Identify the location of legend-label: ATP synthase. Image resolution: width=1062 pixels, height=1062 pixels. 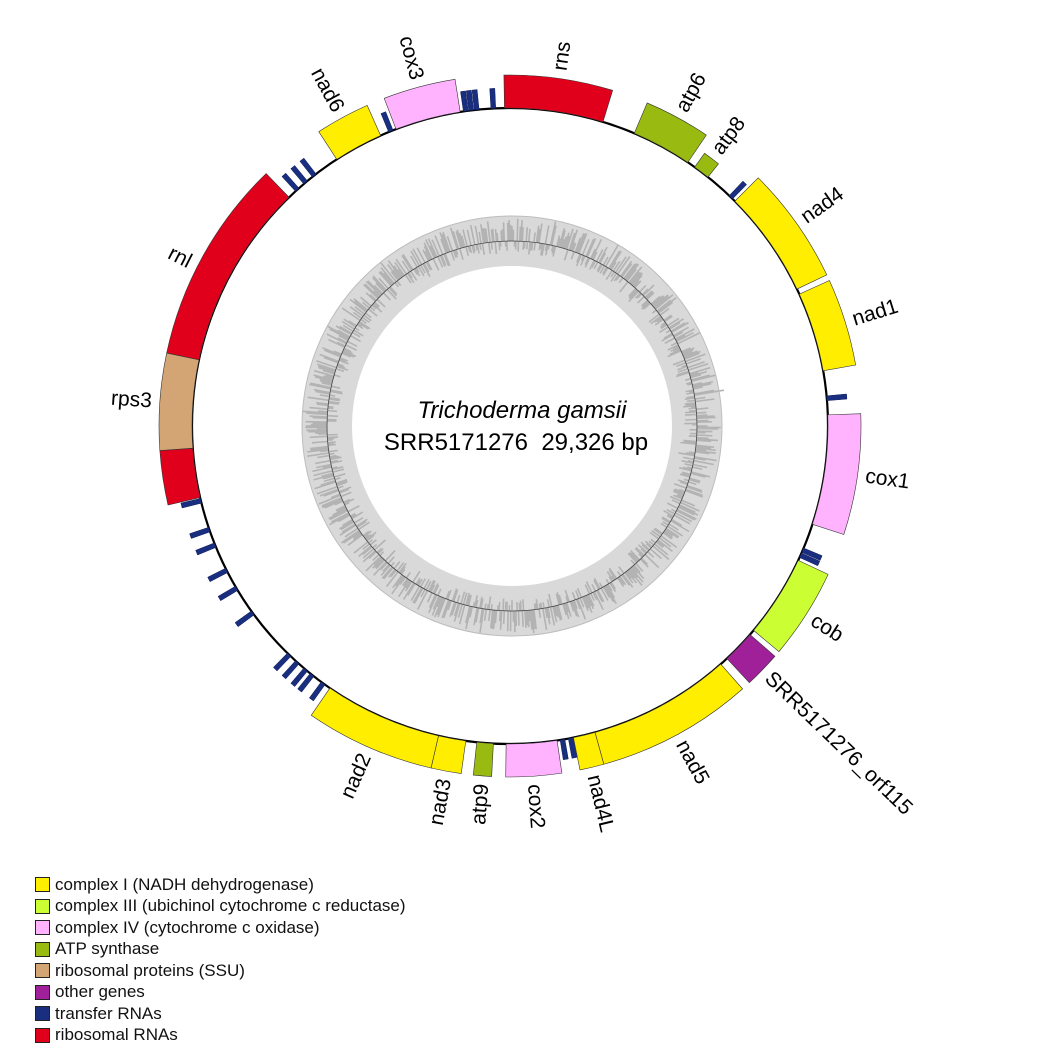
(107, 949).